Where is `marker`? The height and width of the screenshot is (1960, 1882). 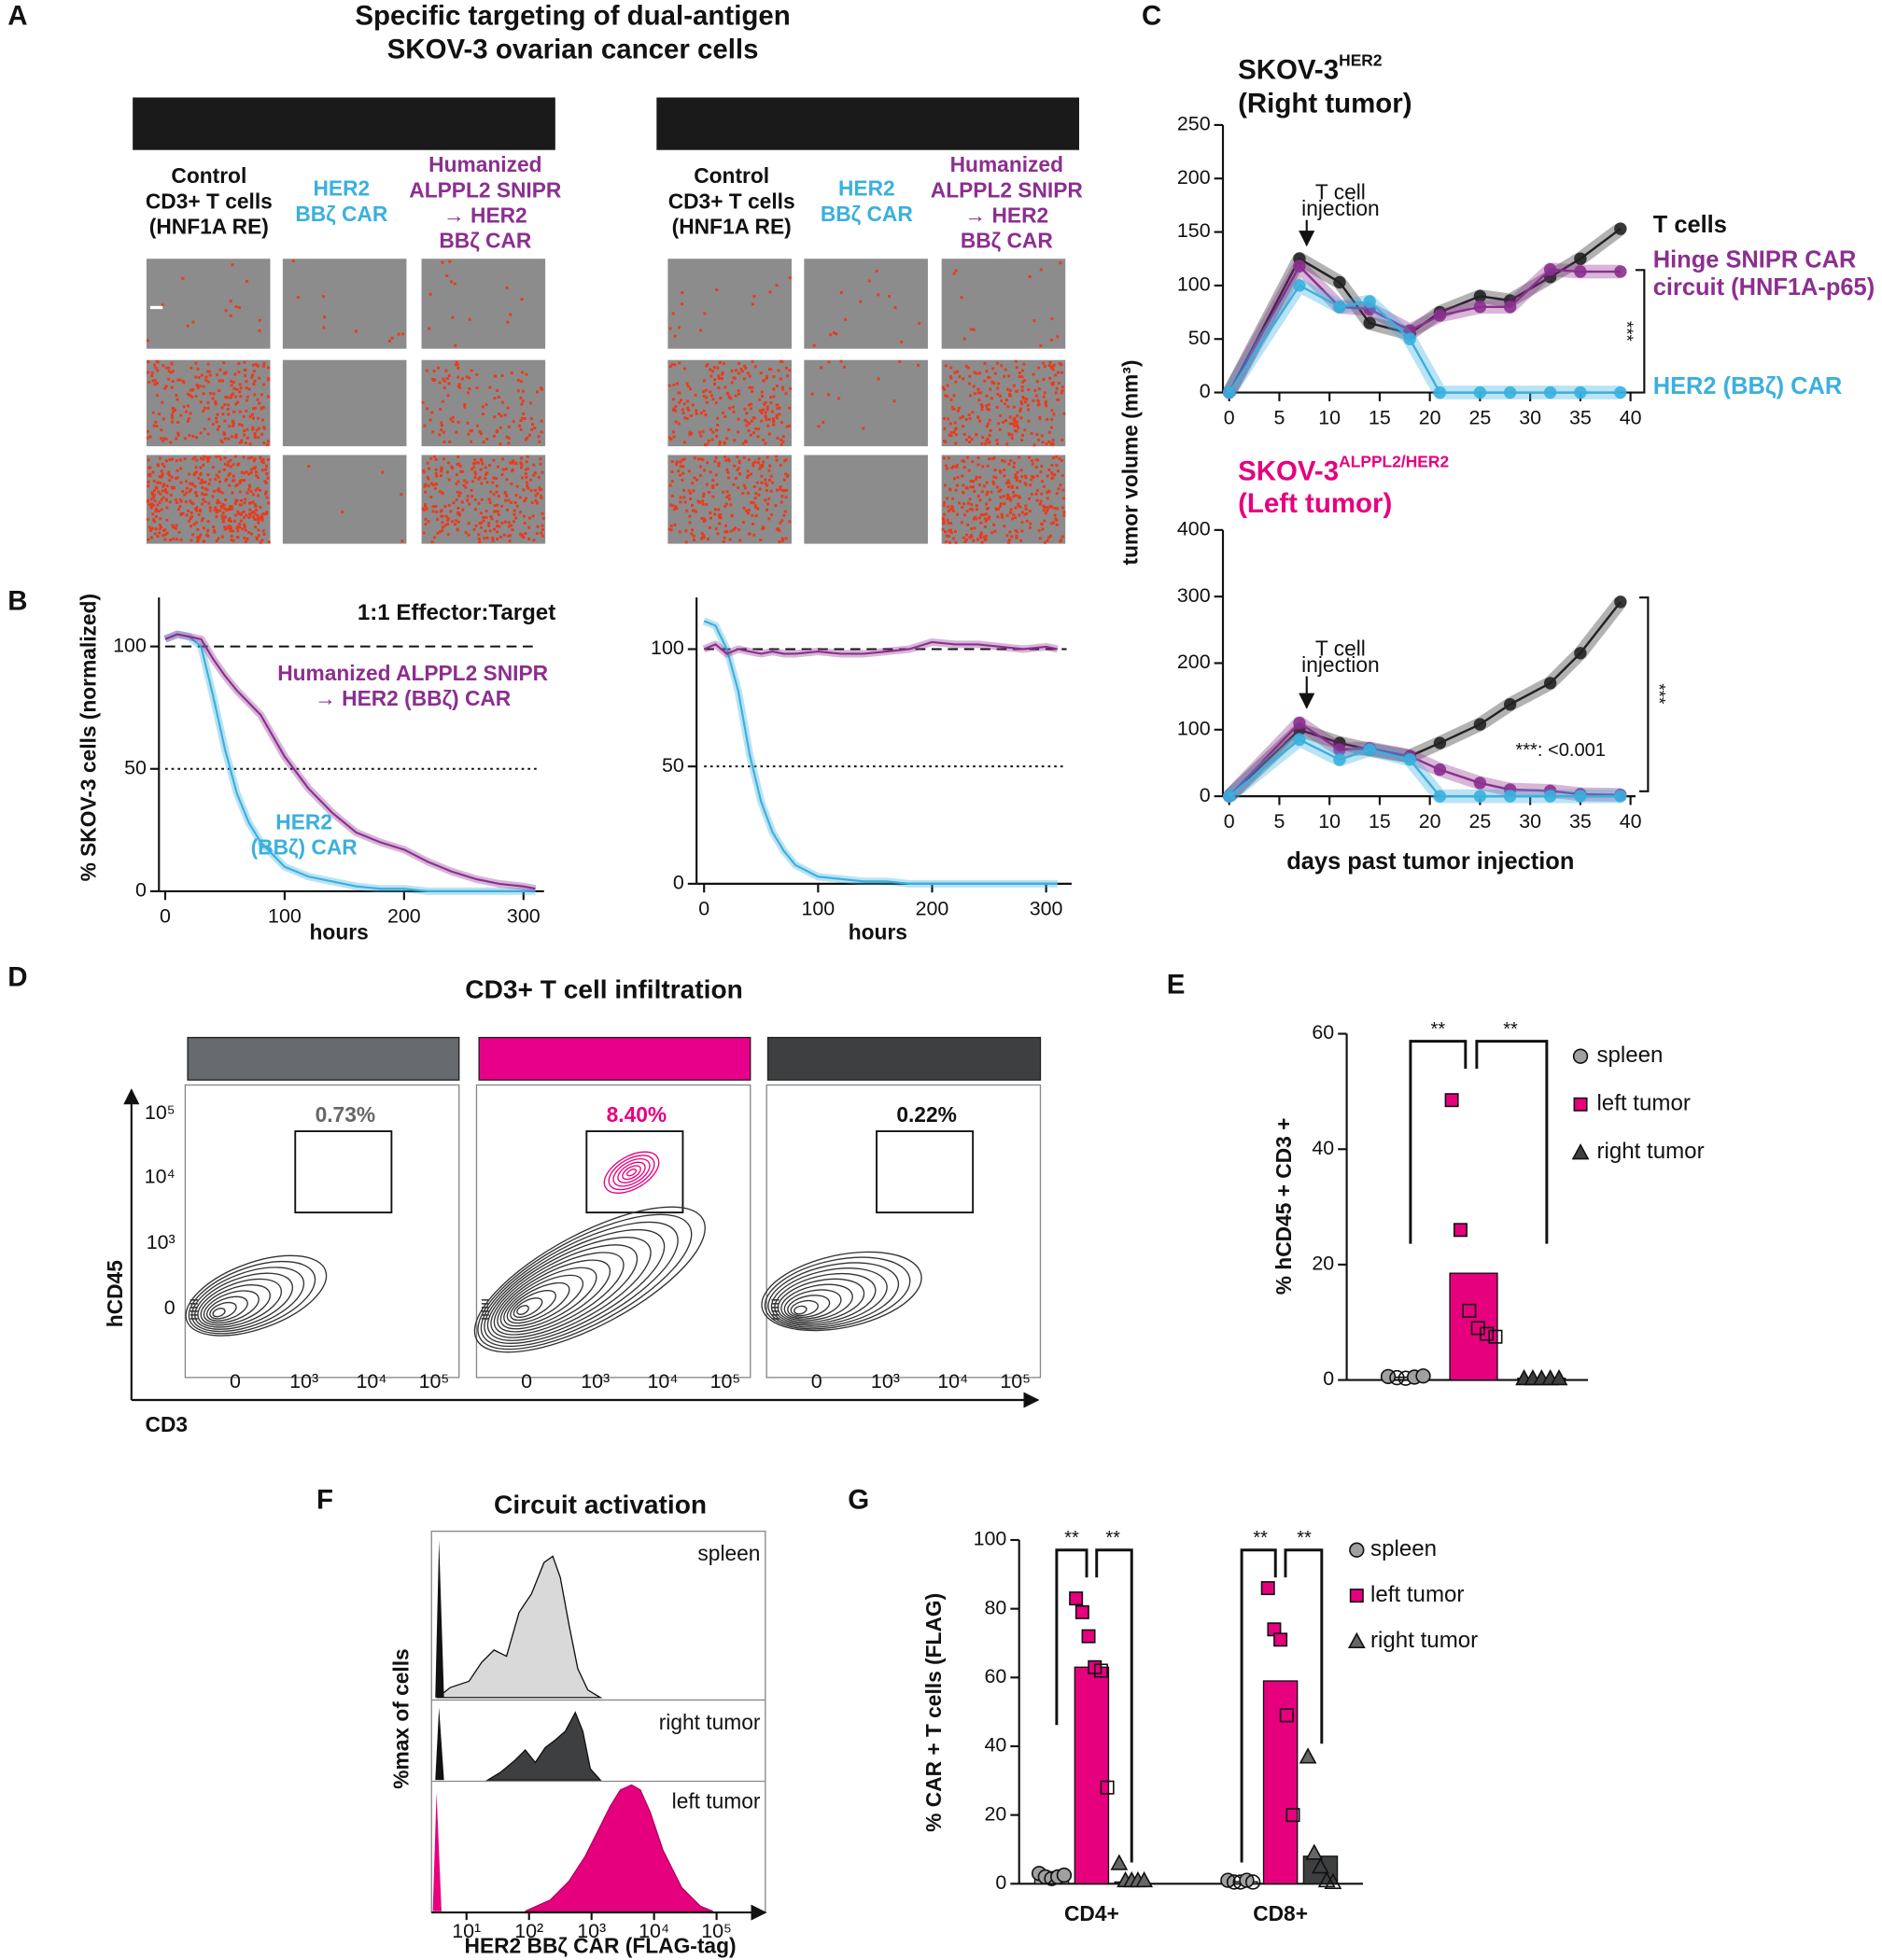 marker is located at coordinates (1550, 683).